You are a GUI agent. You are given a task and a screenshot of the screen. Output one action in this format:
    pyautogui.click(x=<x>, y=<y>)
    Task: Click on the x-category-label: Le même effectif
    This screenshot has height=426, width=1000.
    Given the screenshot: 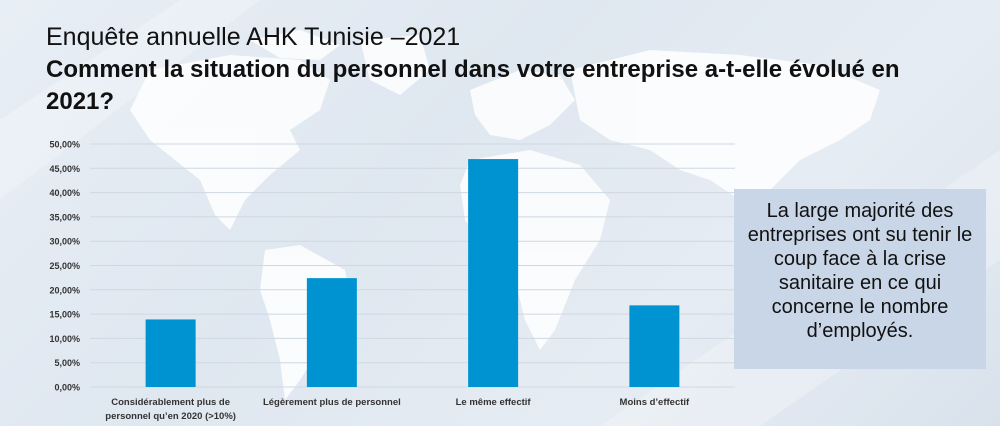 What is the action you would take?
    pyautogui.click(x=494, y=402)
    